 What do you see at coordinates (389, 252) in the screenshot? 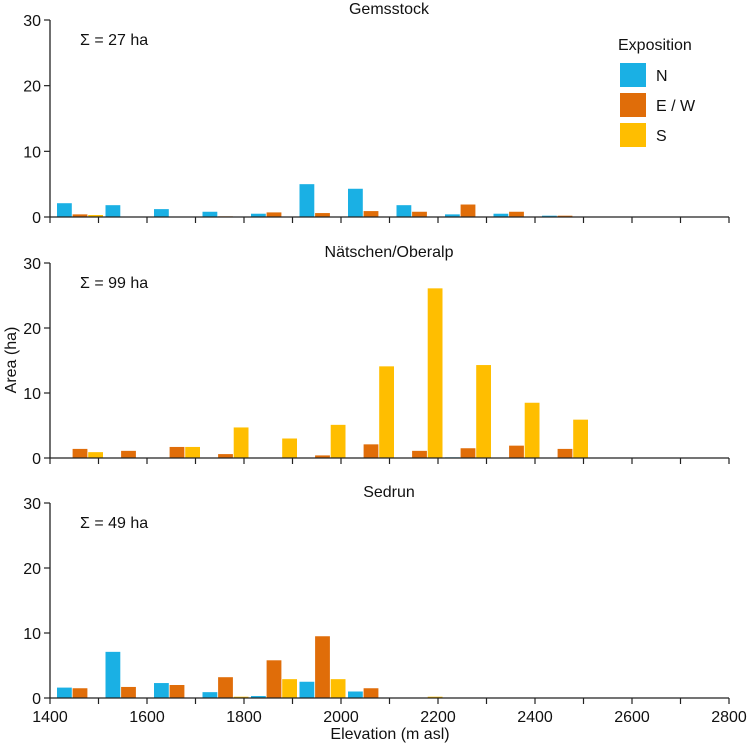
I see `panel-title: Nätschen/Oberalp` at bounding box center [389, 252].